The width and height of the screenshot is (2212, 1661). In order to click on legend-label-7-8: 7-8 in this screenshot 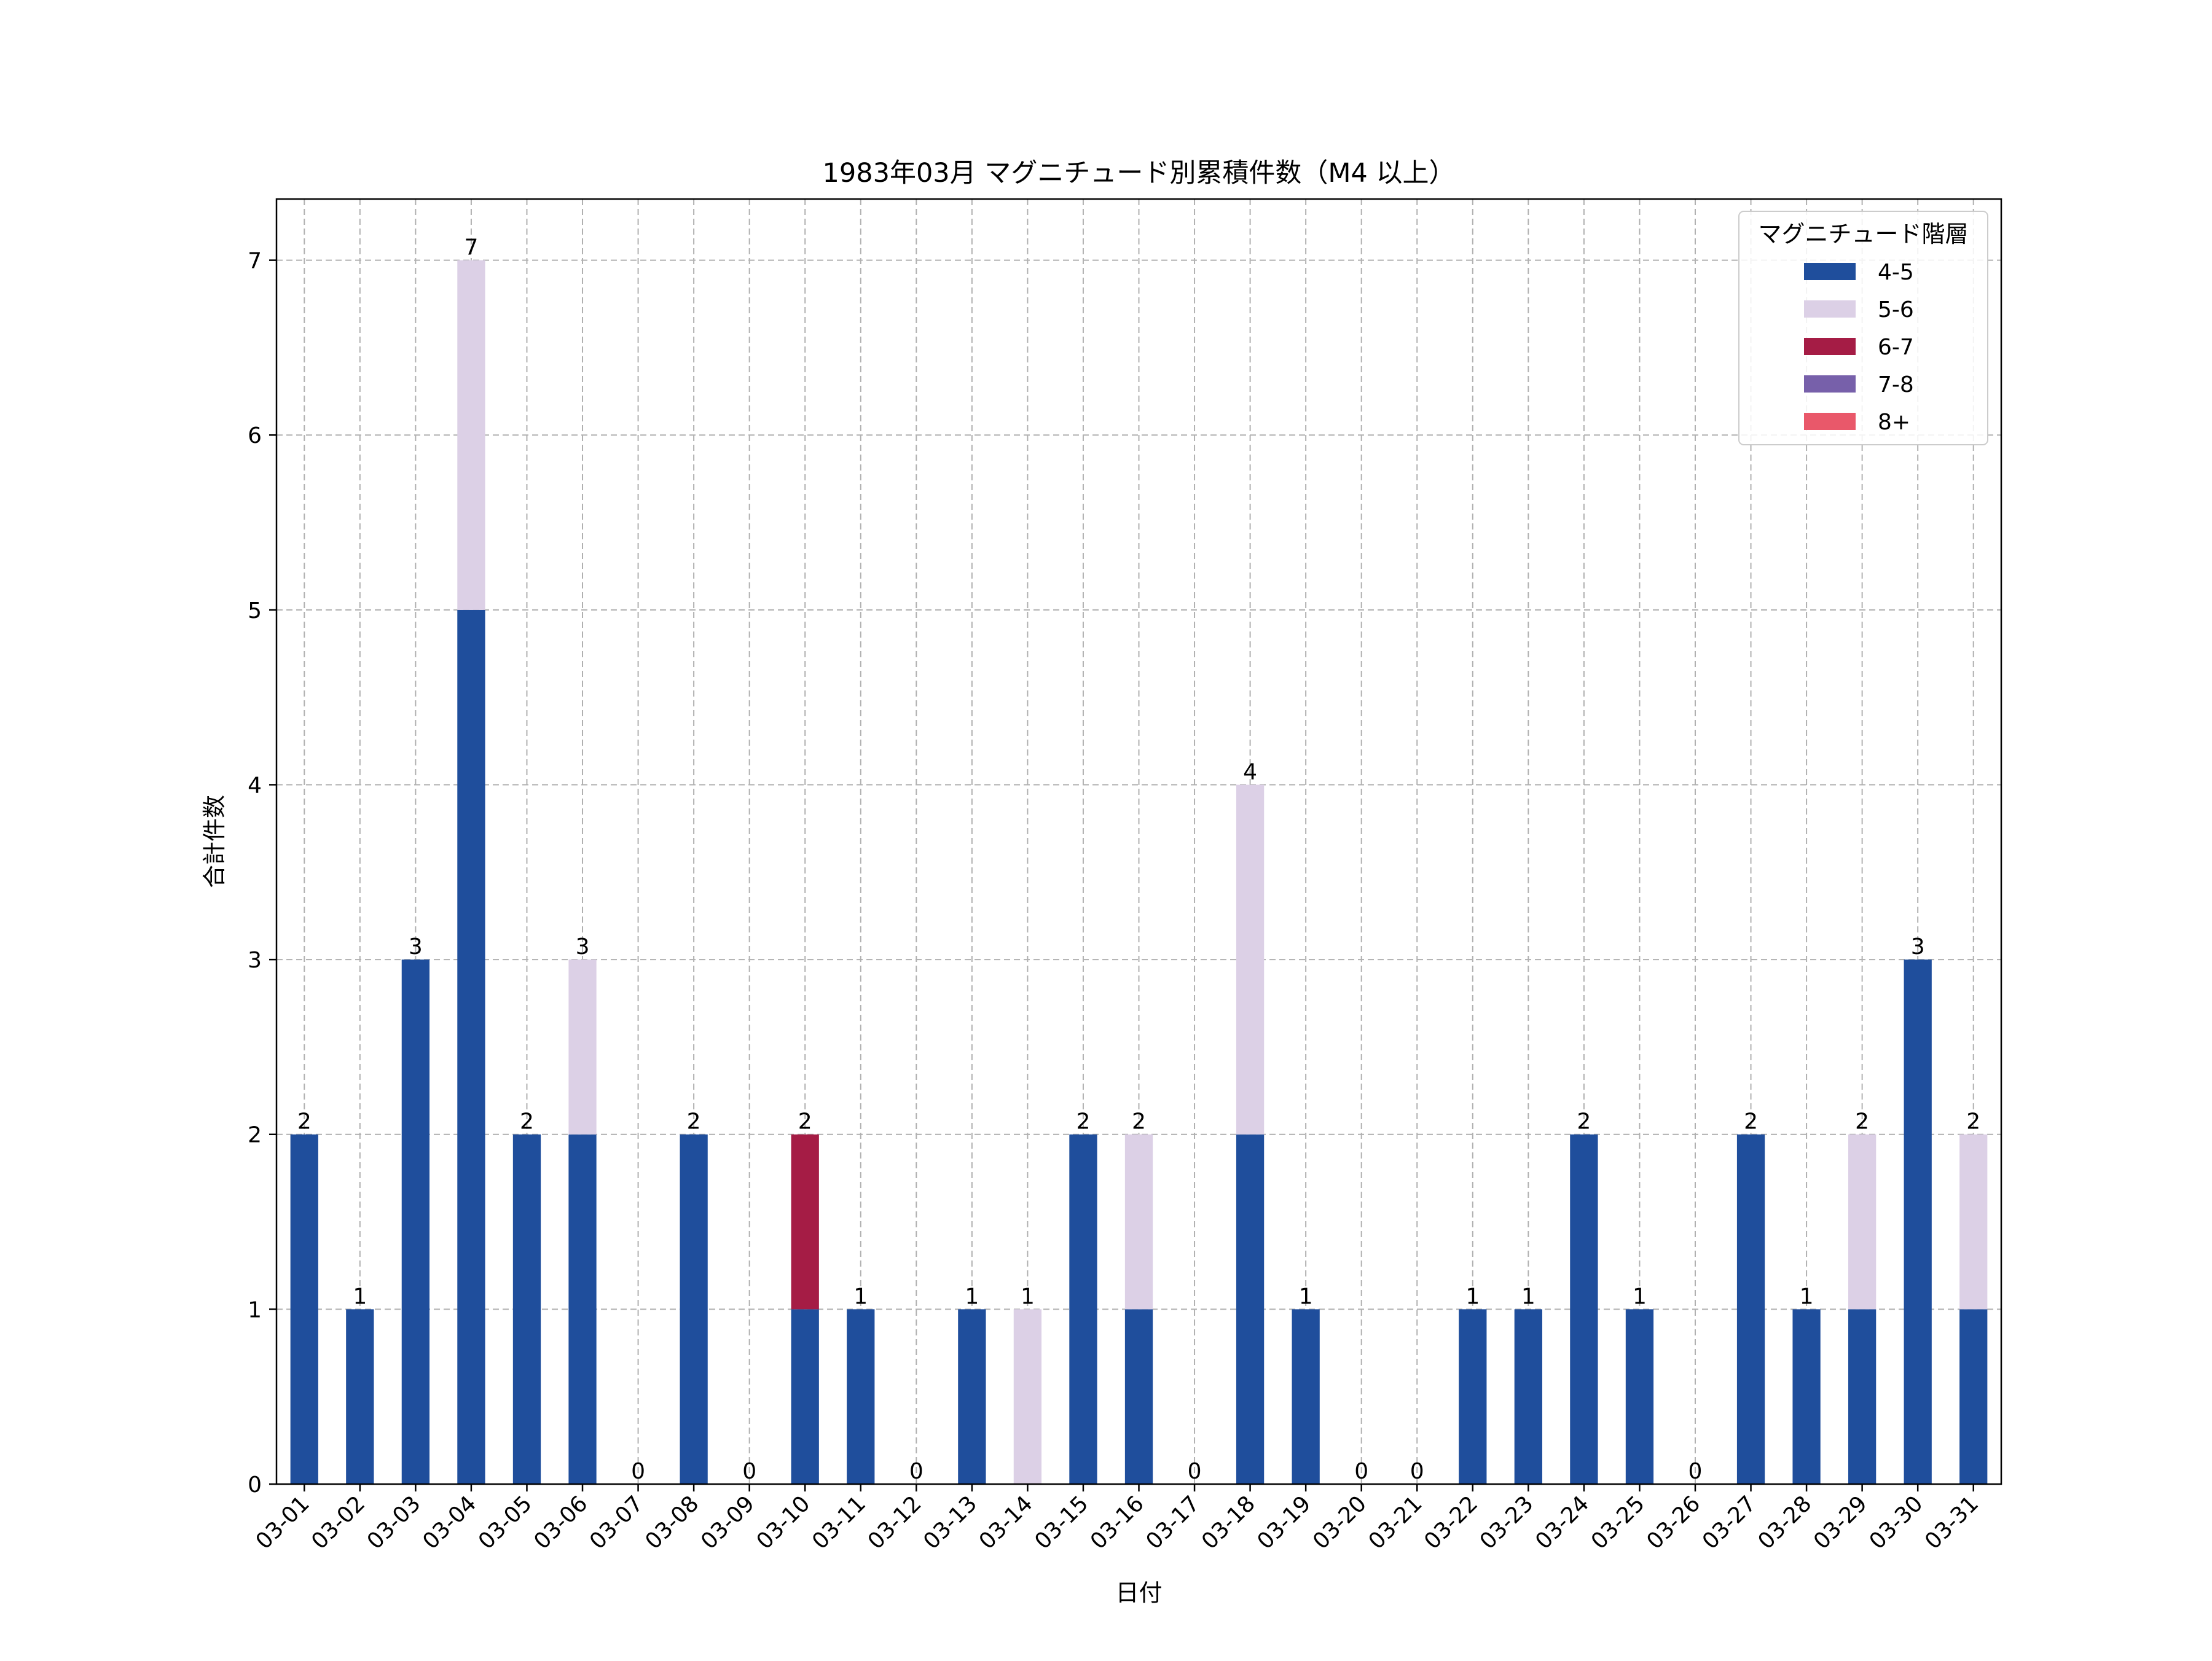, I will do `click(1896, 384)`.